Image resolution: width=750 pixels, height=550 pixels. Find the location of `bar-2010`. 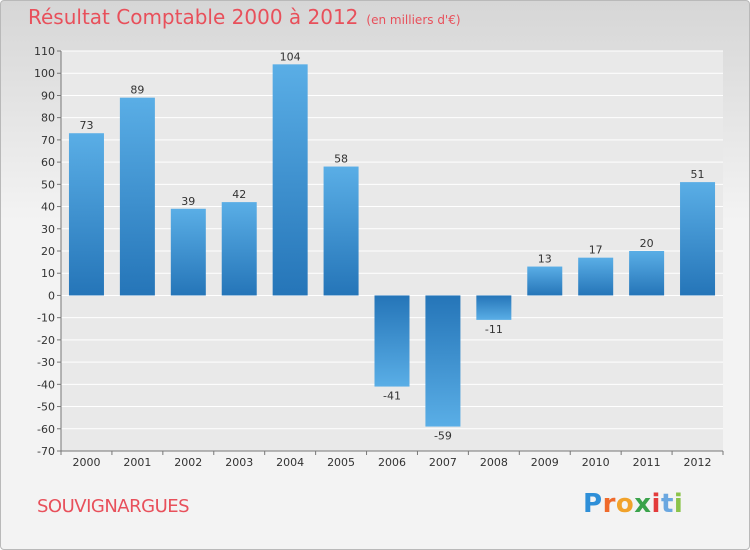

bar-2010 is located at coordinates (596, 276).